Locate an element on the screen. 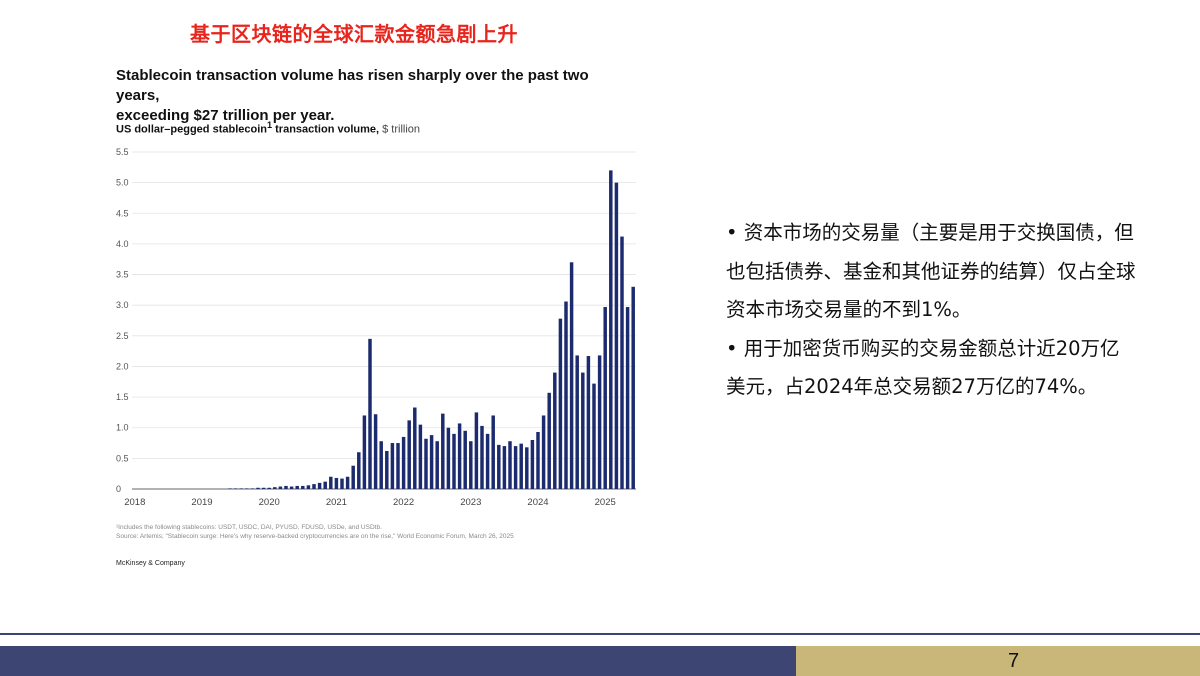  y-tick-label: 2.0 is located at coordinates (122, 366).